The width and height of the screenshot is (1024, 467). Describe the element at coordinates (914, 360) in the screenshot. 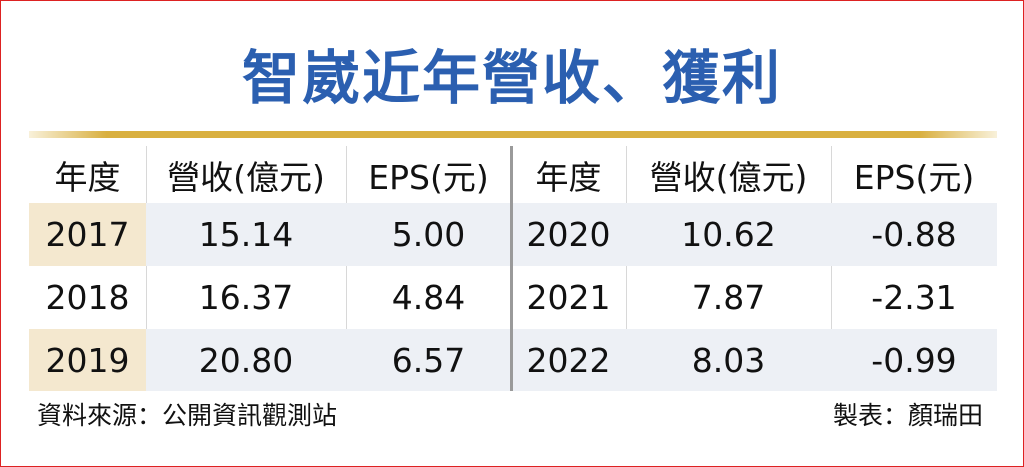

I see `table-cell: -0.99` at that location.